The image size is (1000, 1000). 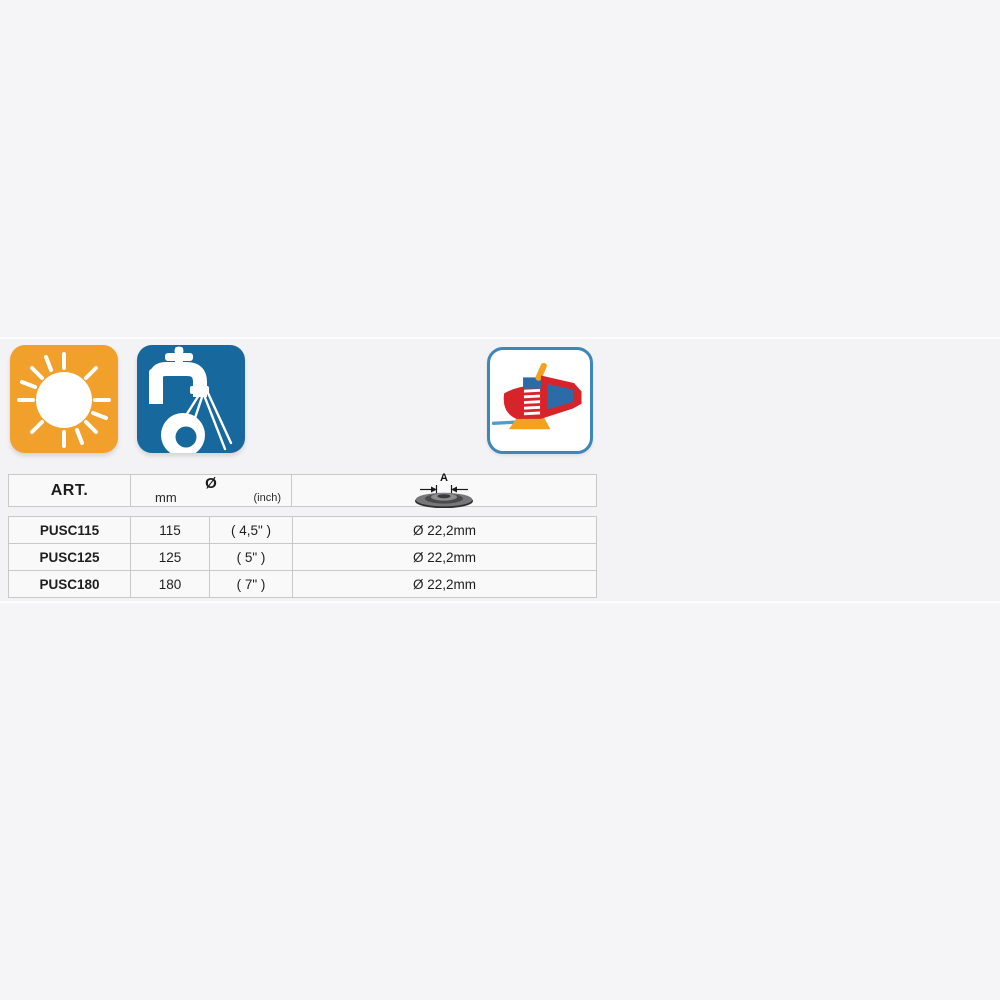 What do you see at coordinates (500, 602) in the screenshot?
I see `band-separator-bottom` at bounding box center [500, 602].